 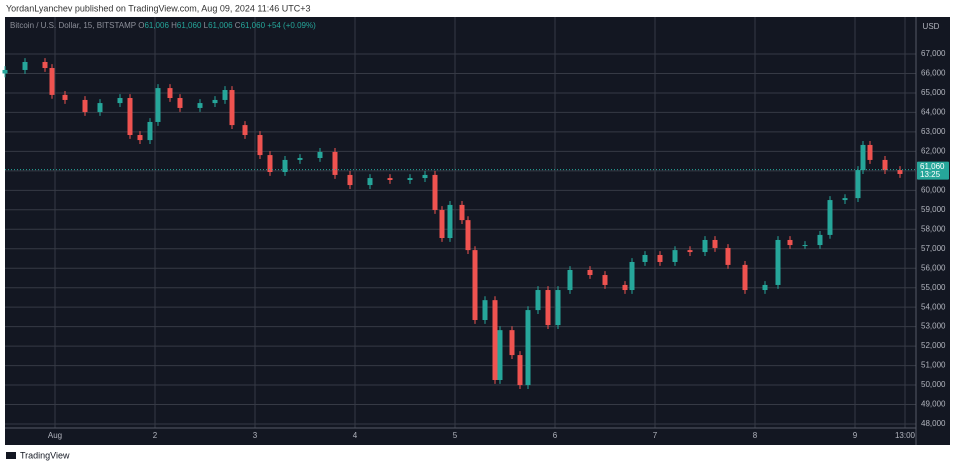 What do you see at coordinates (555, 435) in the screenshot?
I see `x-tick-label: 6` at bounding box center [555, 435].